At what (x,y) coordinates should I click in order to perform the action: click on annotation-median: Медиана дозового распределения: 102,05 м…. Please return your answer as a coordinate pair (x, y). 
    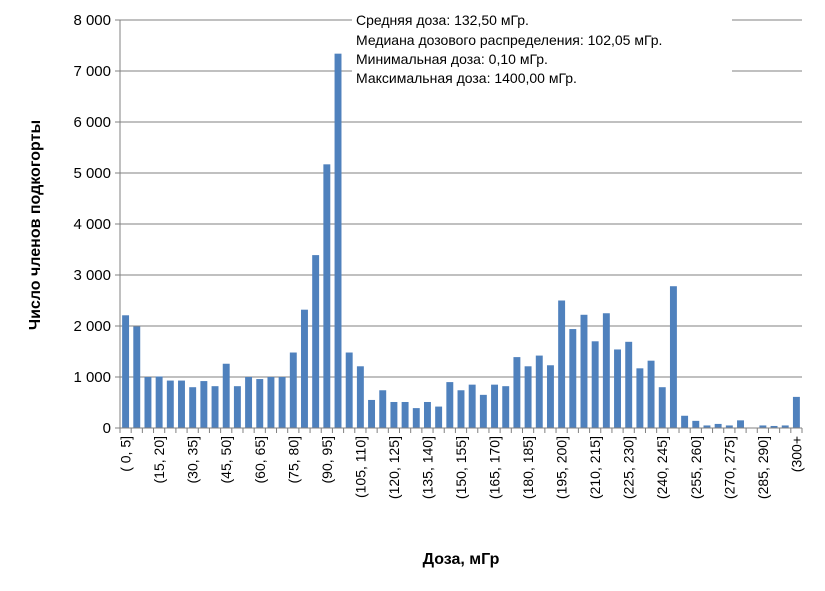
    Looking at the image, I should click on (509, 40).